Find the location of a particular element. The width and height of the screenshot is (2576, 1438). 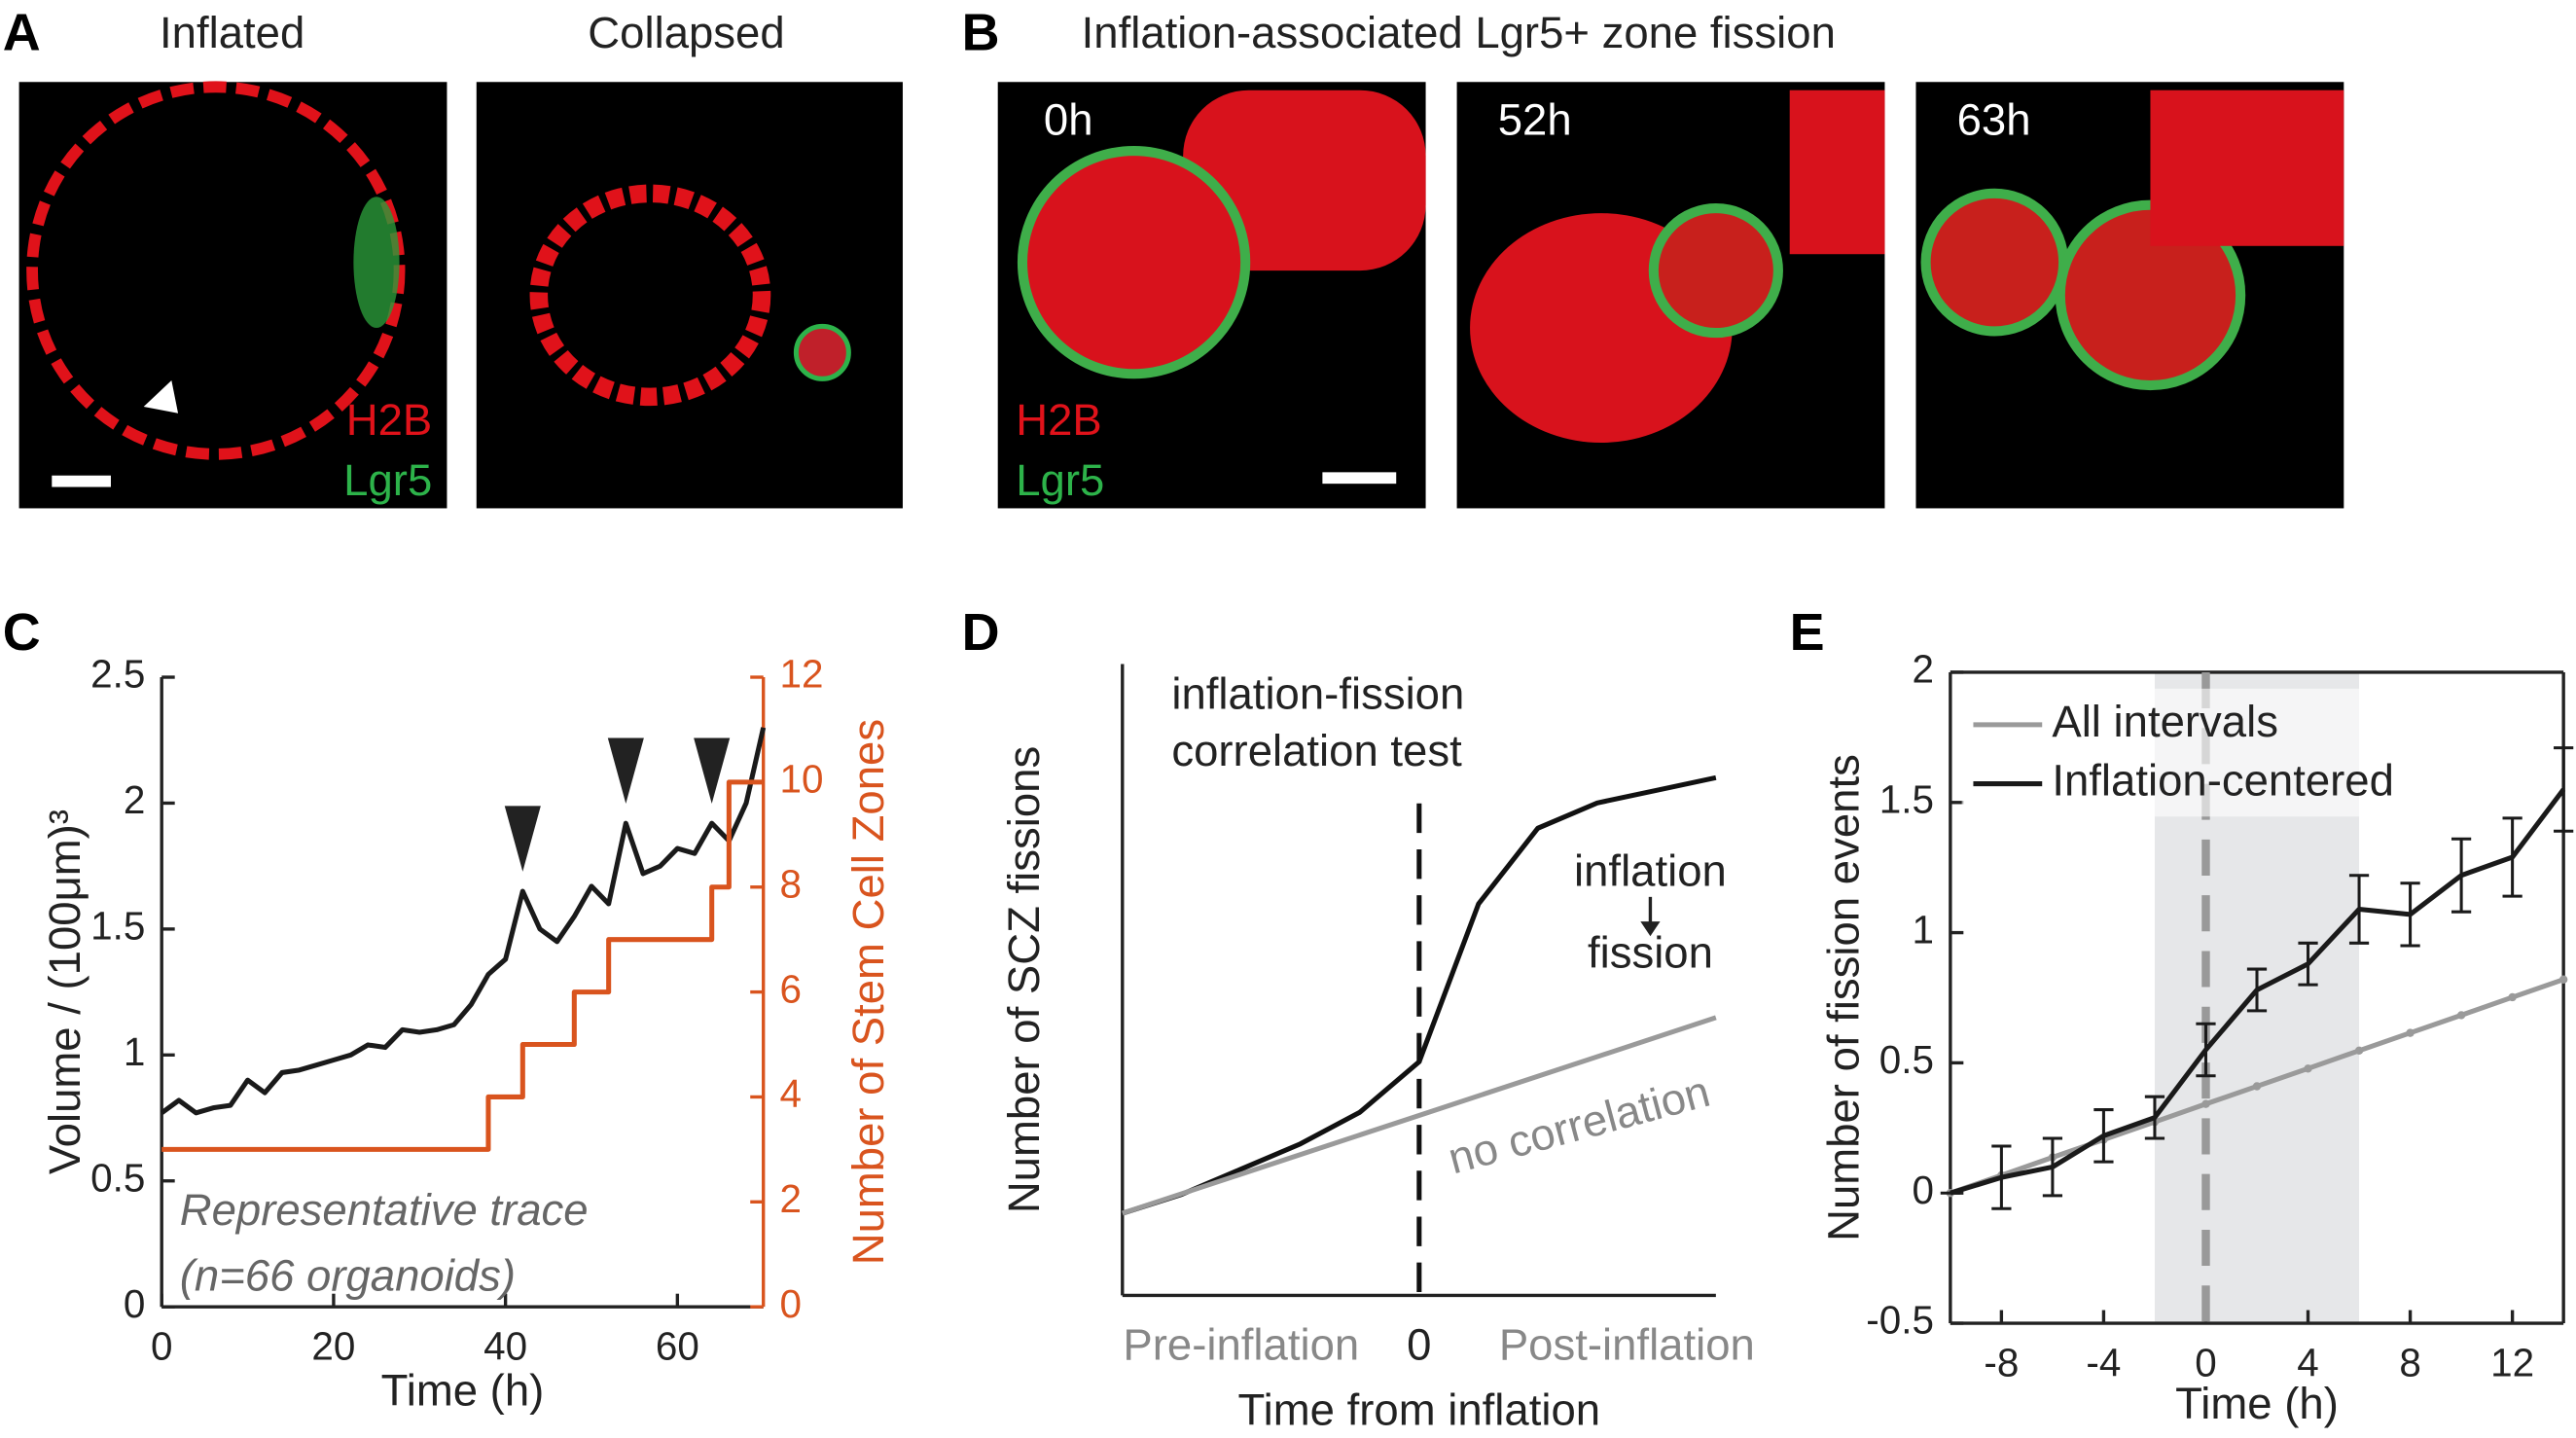

image-title: Collapsed is located at coordinates (686, 32).